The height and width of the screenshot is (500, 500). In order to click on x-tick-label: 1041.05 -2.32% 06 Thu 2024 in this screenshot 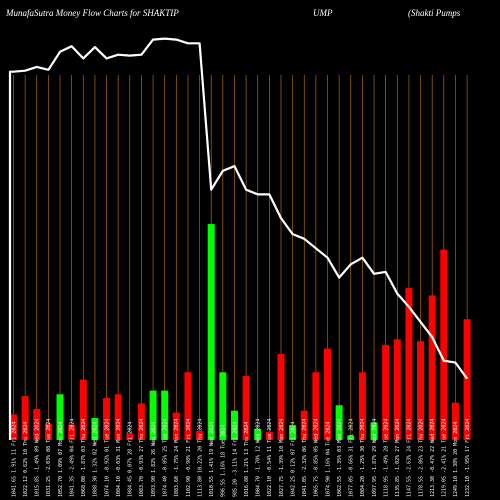, I will do `click(305, 458)`.